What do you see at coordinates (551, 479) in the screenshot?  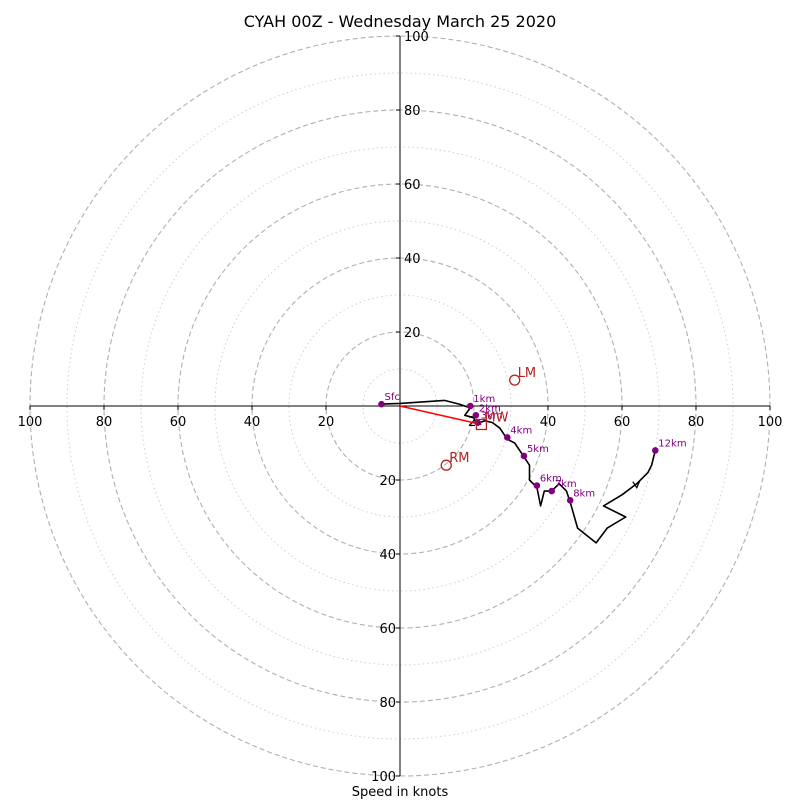 I see `height-label: 6km` at bounding box center [551, 479].